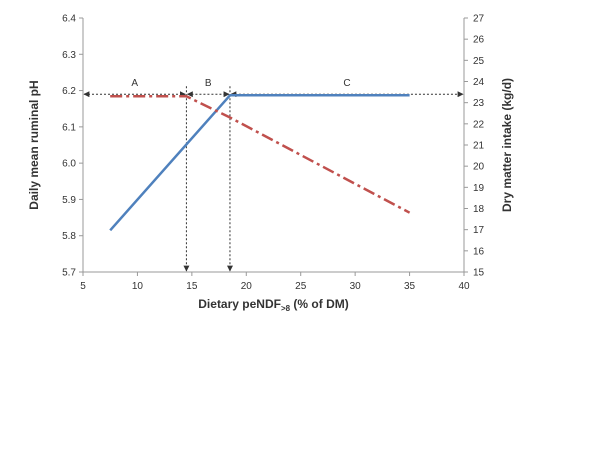  Describe the element at coordinates (208, 179) in the screenshot. I see `vertical-marker-lines` at that location.